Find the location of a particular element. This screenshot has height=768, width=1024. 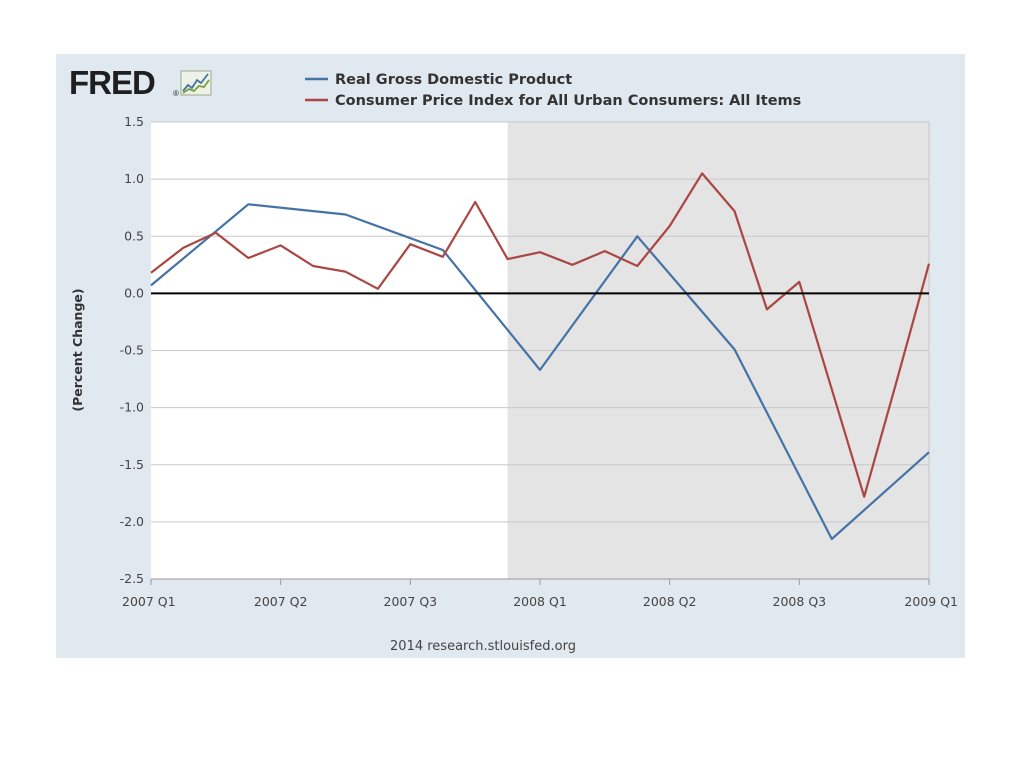

x-tick-label: 2007 Q3 is located at coordinates (411, 601).